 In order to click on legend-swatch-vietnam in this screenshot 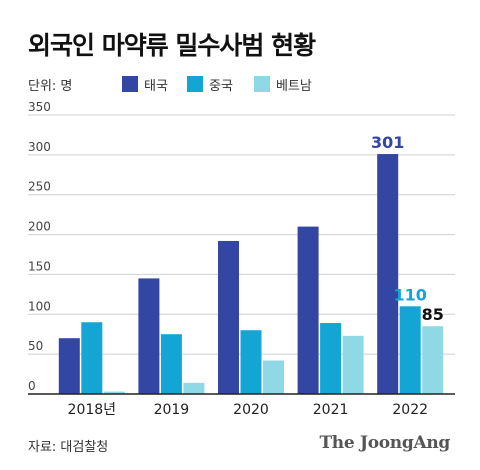, I will do `click(262, 84)`.